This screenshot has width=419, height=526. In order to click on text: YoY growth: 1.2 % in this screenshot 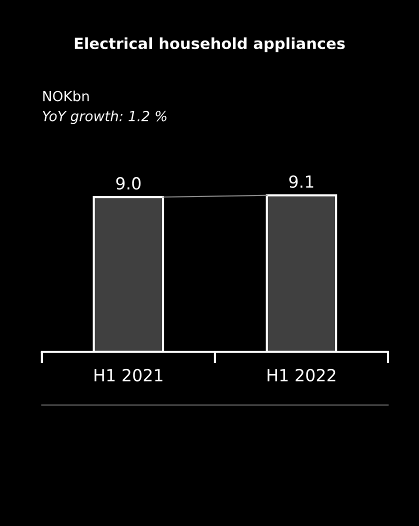, I will do `click(104, 117)`.